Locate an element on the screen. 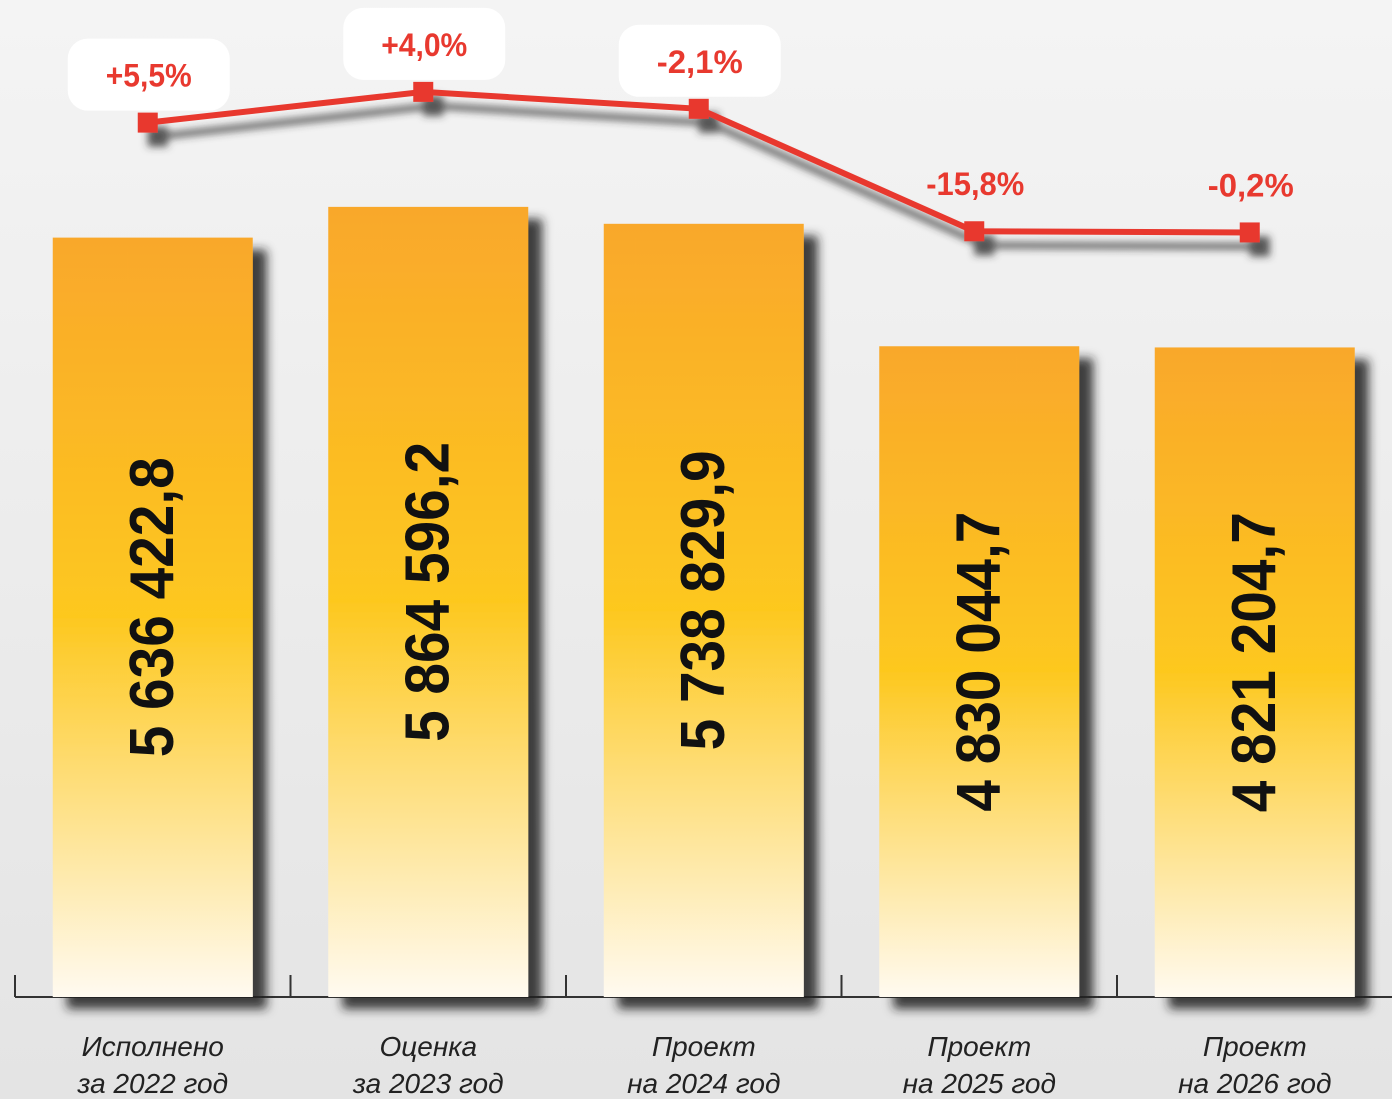  growth-label: -0,2% is located at coordinates (1251, 185).